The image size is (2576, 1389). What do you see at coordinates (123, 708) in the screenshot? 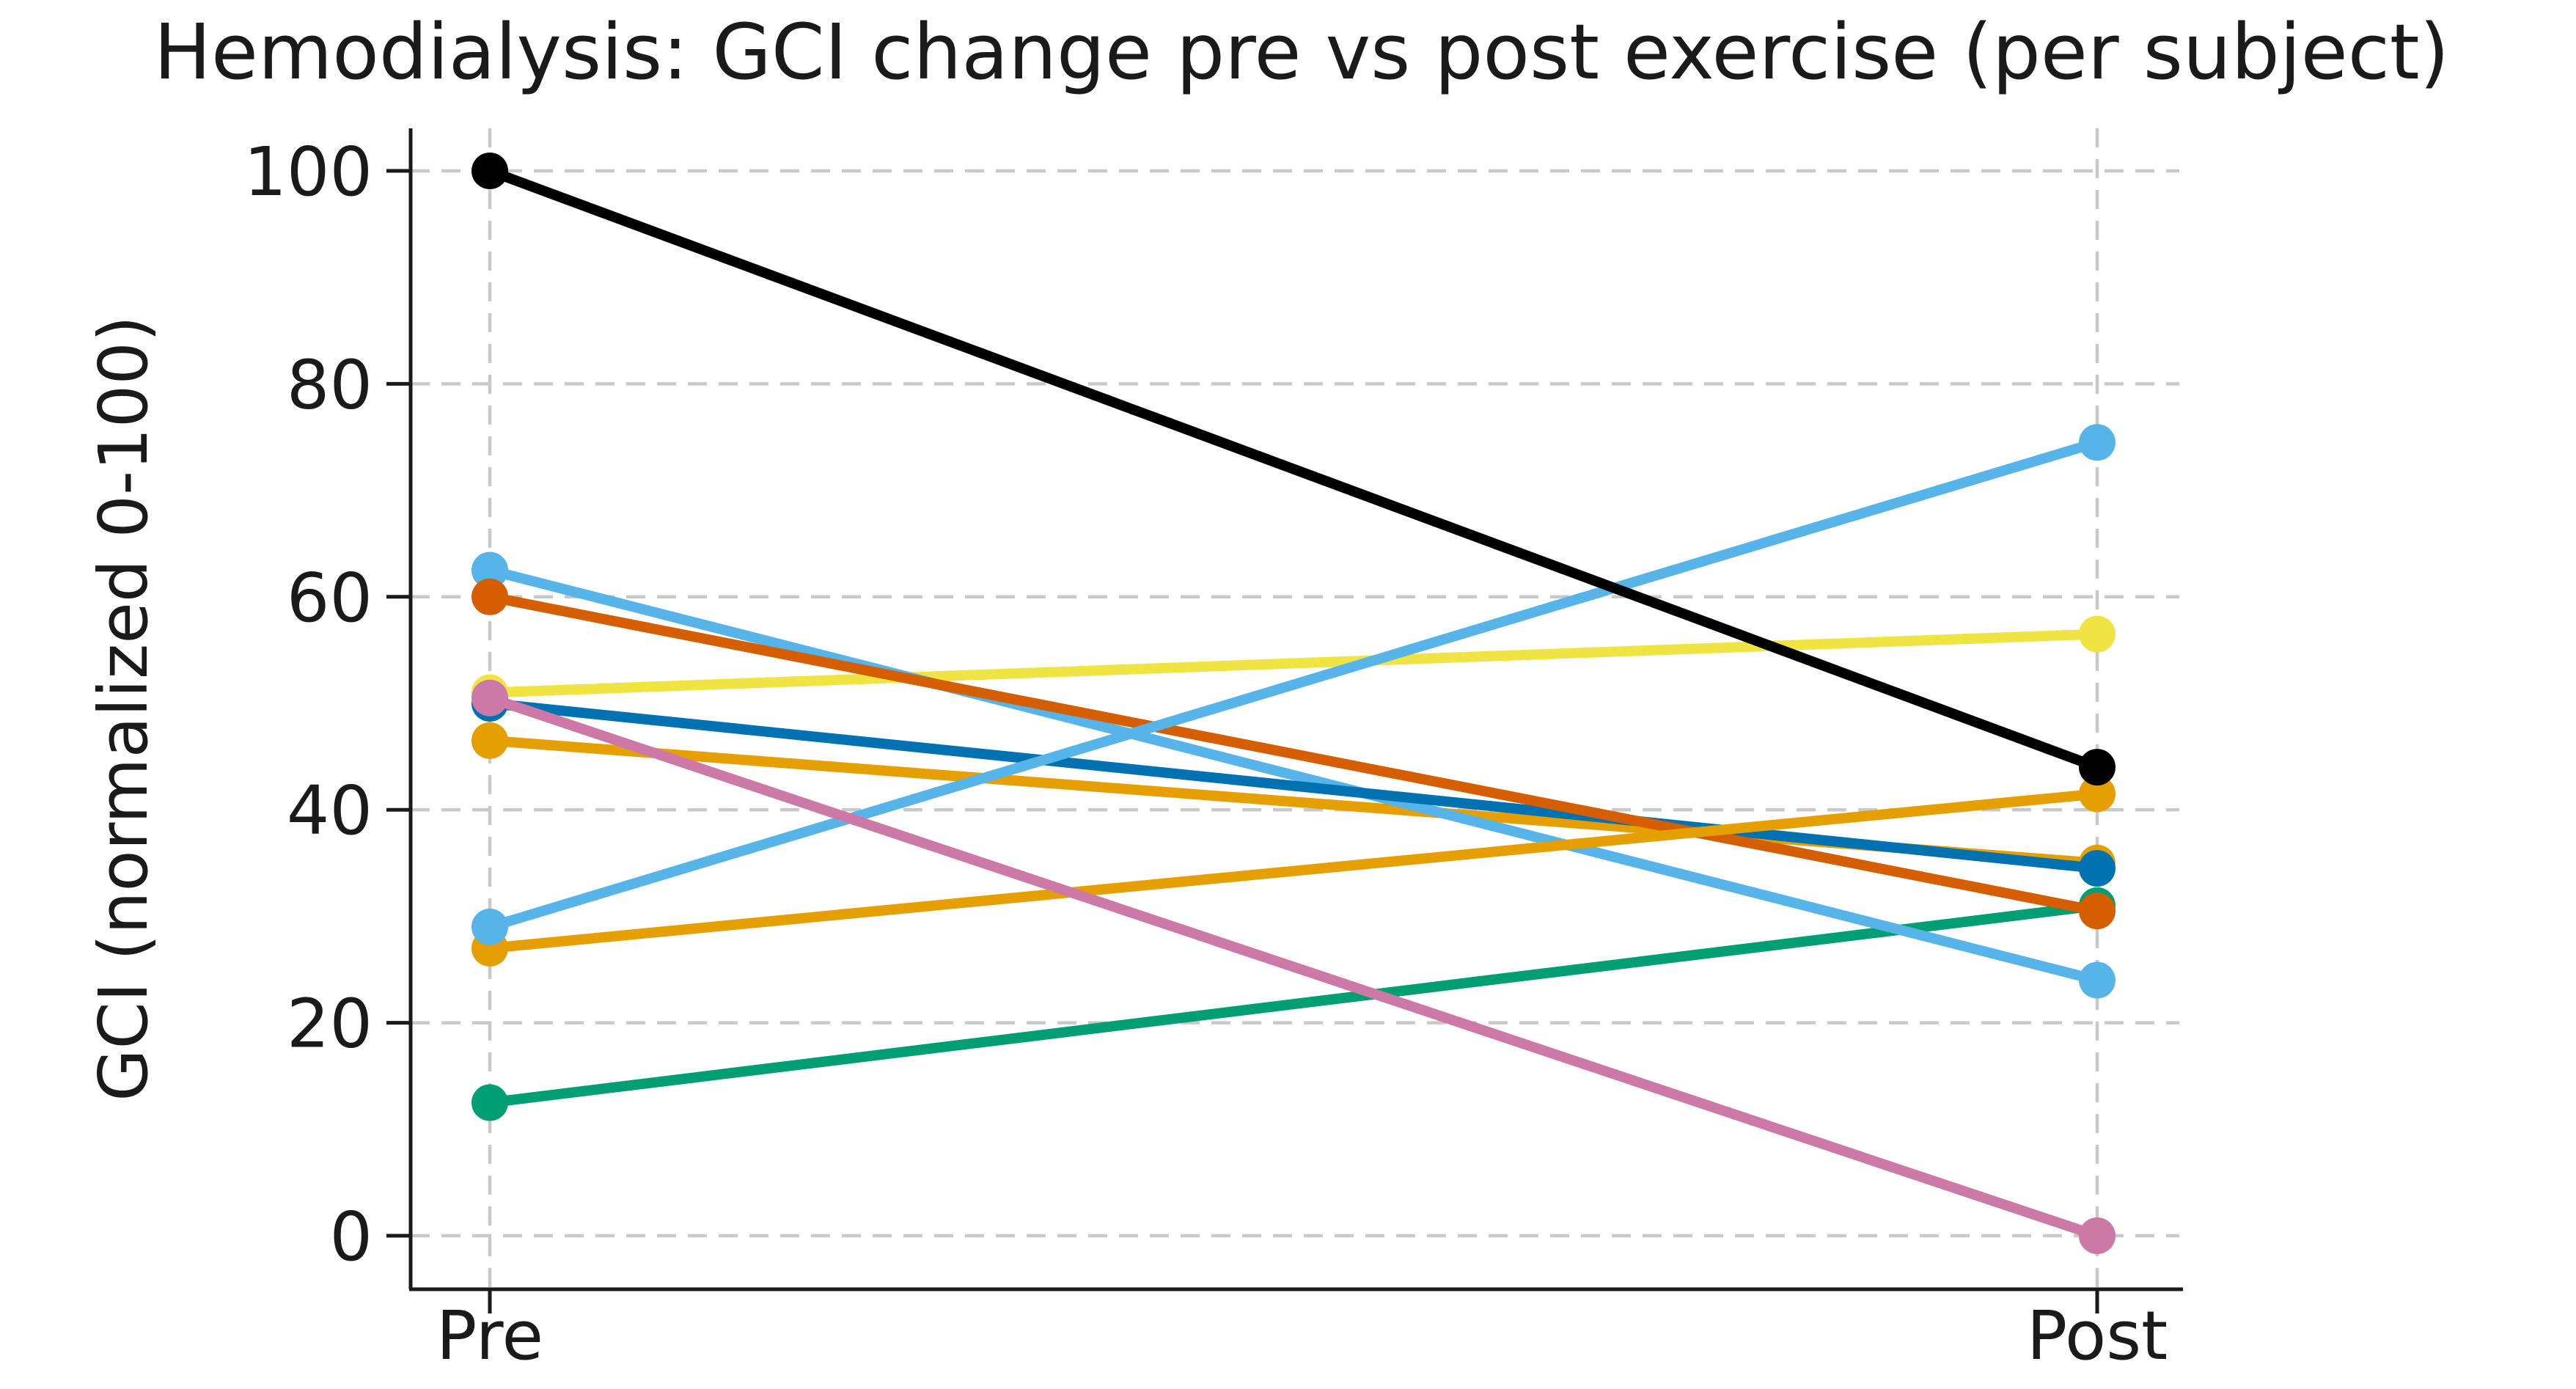
I see `y-axis-label: GCI (normalized 0-100)` at bounding box center [123, 708].